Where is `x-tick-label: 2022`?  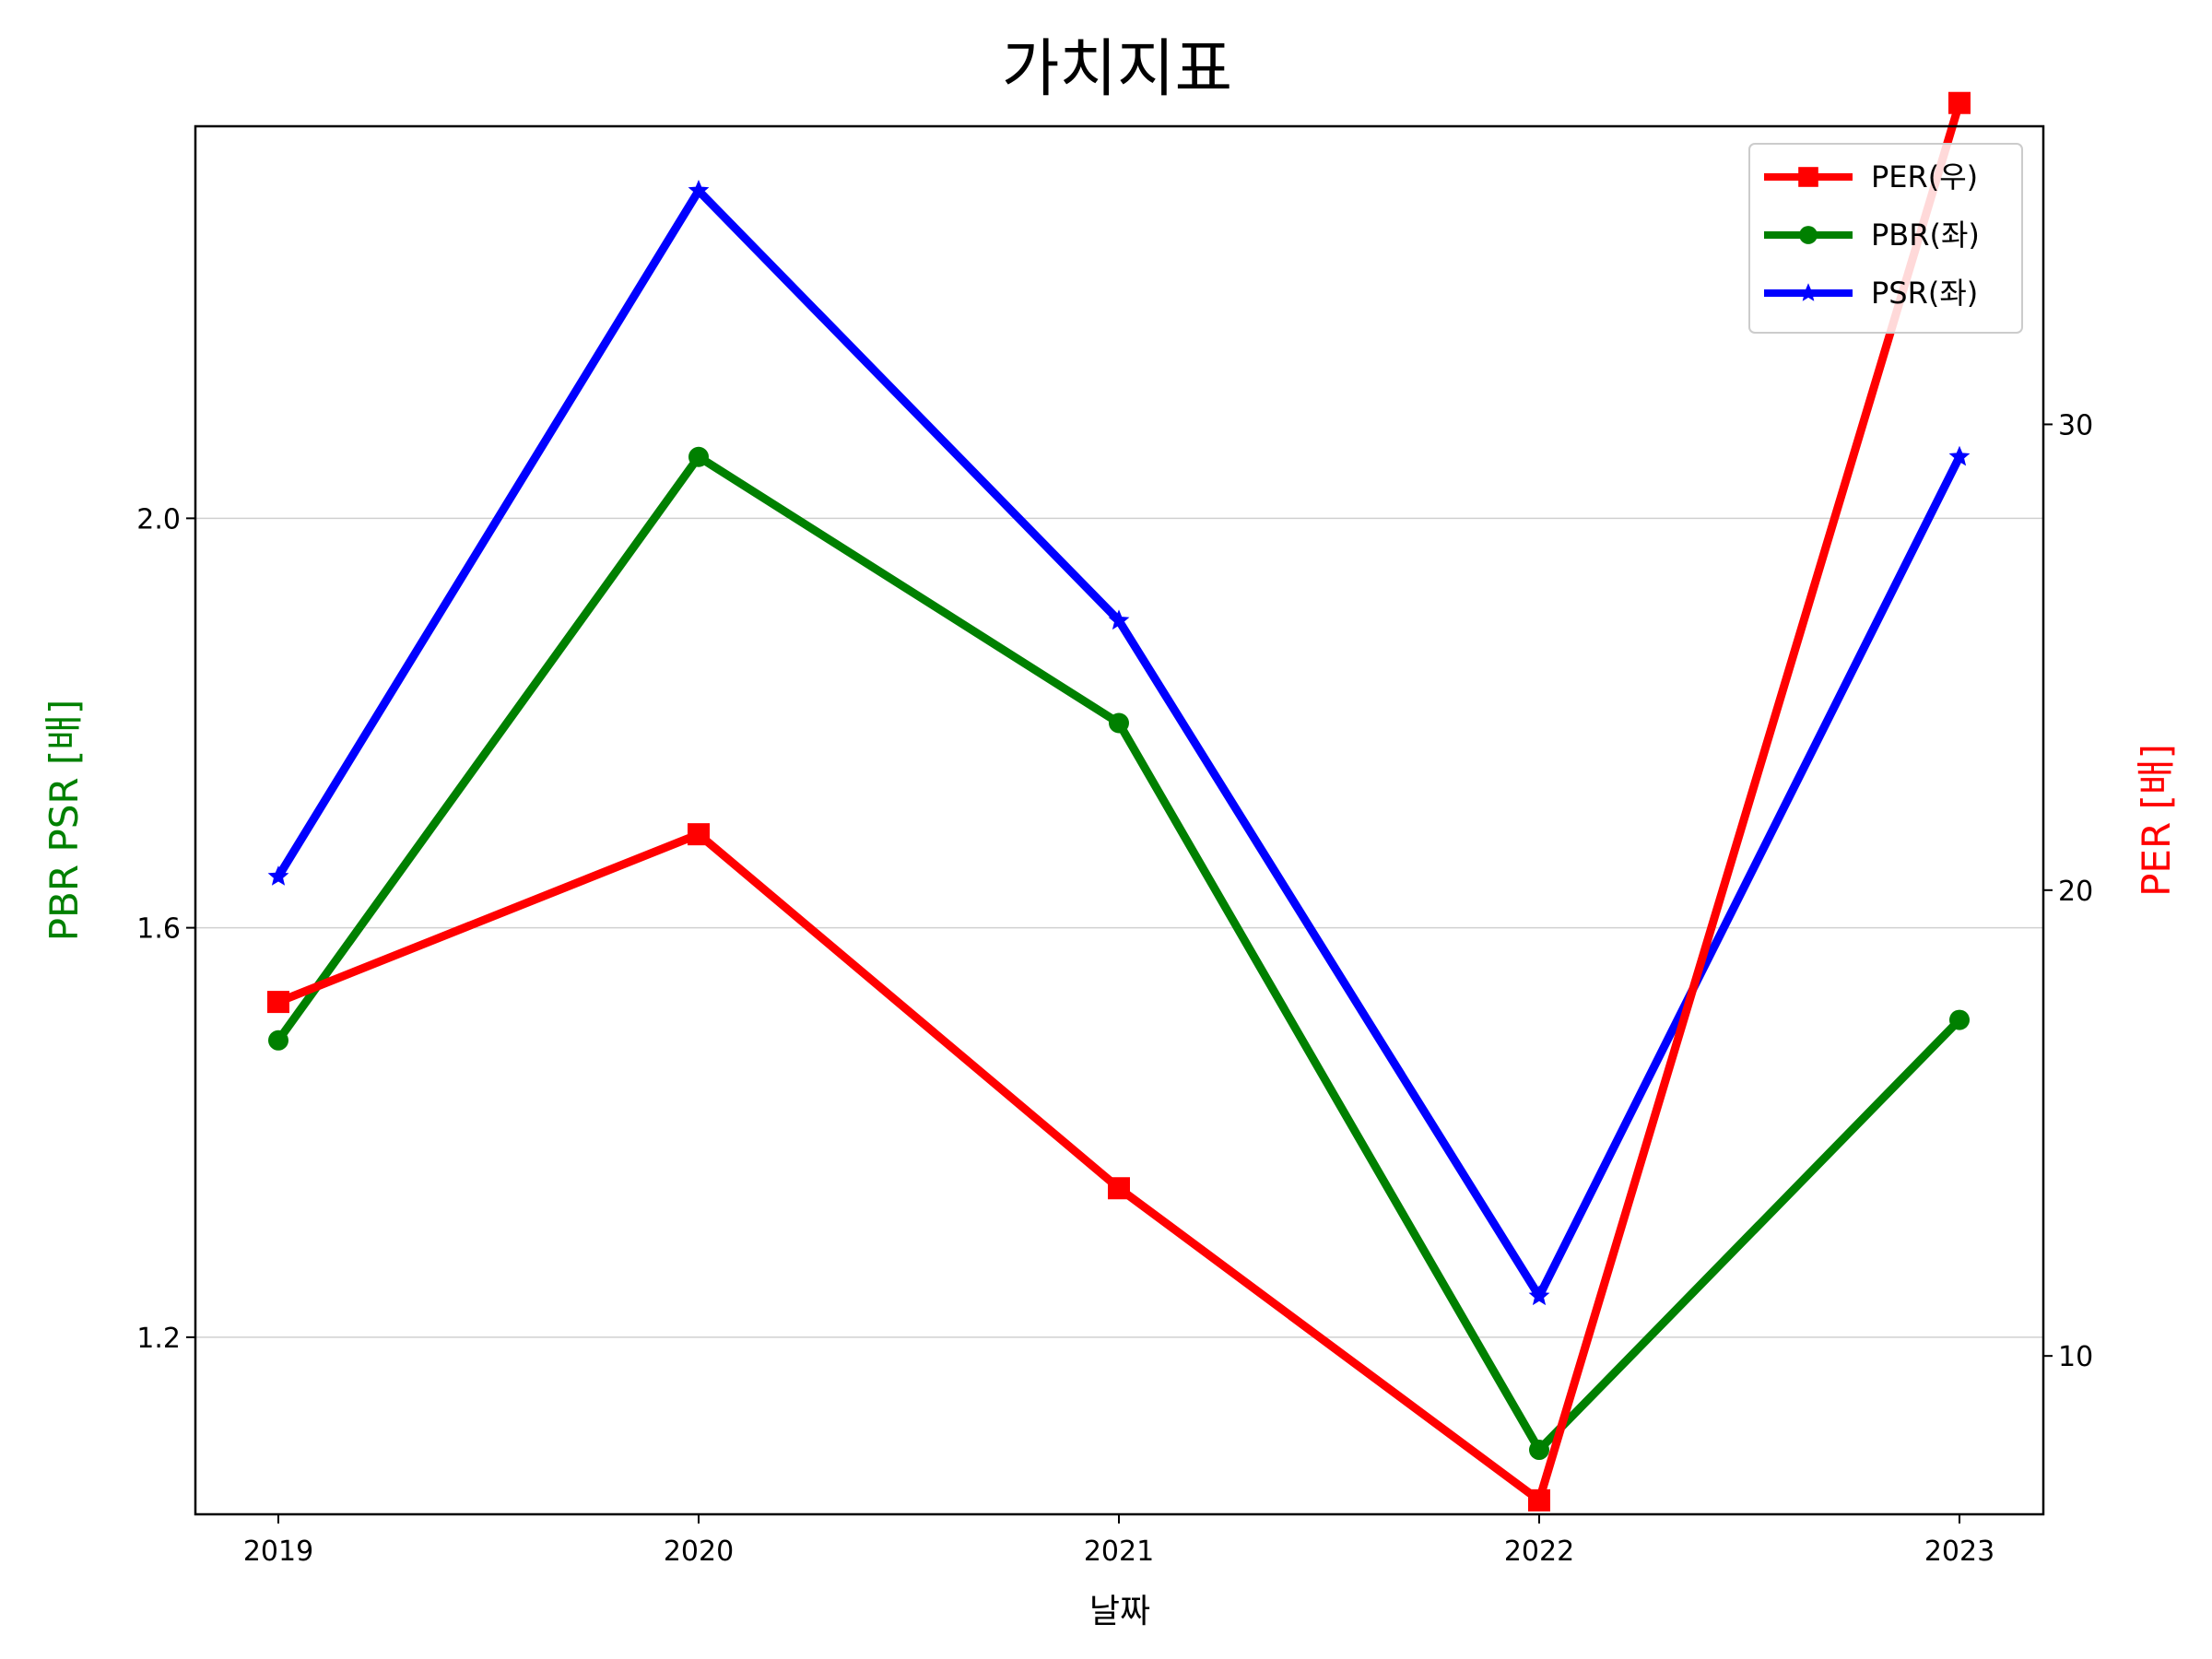 x-tick-label: 2022 is located at coordinates (1539, 1551).